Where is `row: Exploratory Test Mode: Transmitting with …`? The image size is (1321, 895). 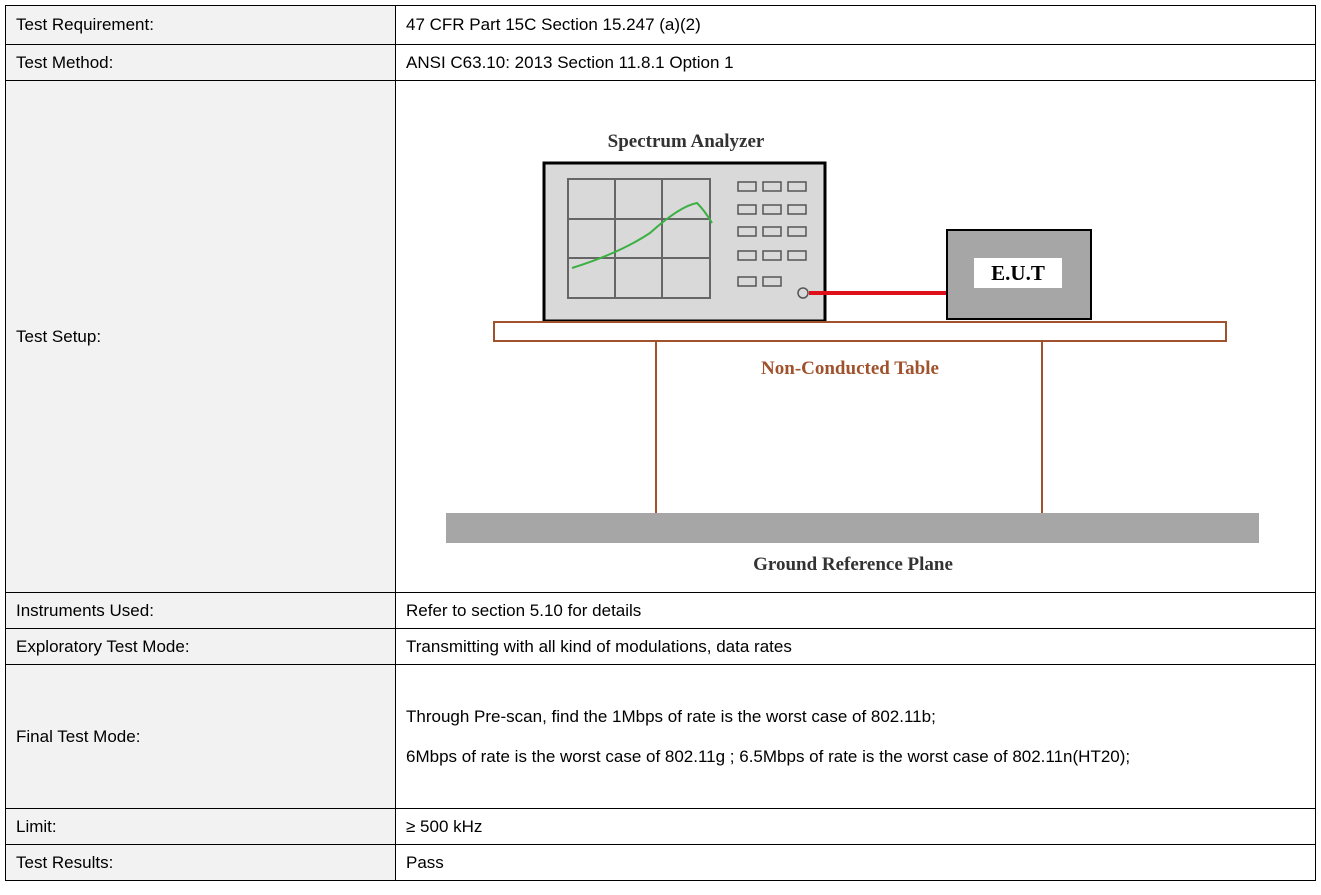
row: Exploratory Test Mode: Transmitting with … is located at coordinates (660, 646).